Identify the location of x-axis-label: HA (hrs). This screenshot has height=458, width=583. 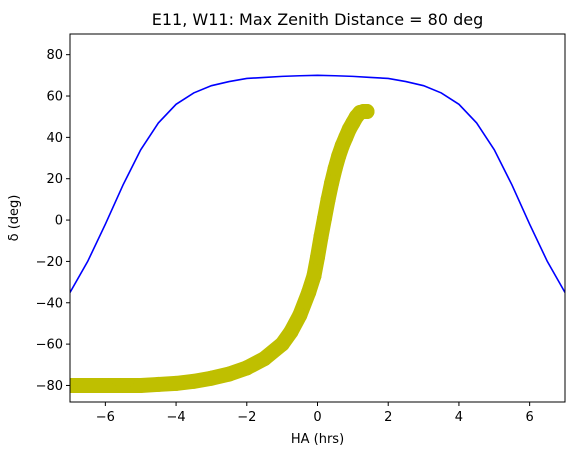
(317, 439).